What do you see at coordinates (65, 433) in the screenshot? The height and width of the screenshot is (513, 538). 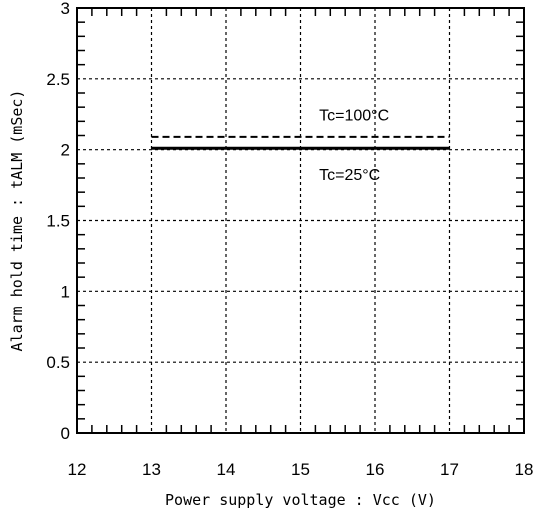 I see `y-tick-label: 0` at bounding box center [65, 433].